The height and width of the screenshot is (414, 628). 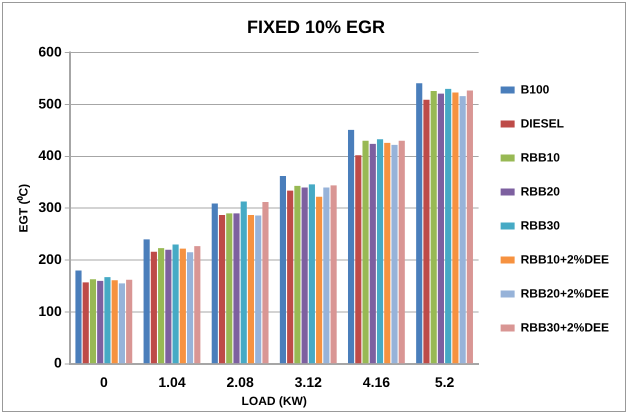 What do you see at coordinates (50, 51) in the screenshot?
I see `y-tick-label: 600` at bounding box center [50, 51].